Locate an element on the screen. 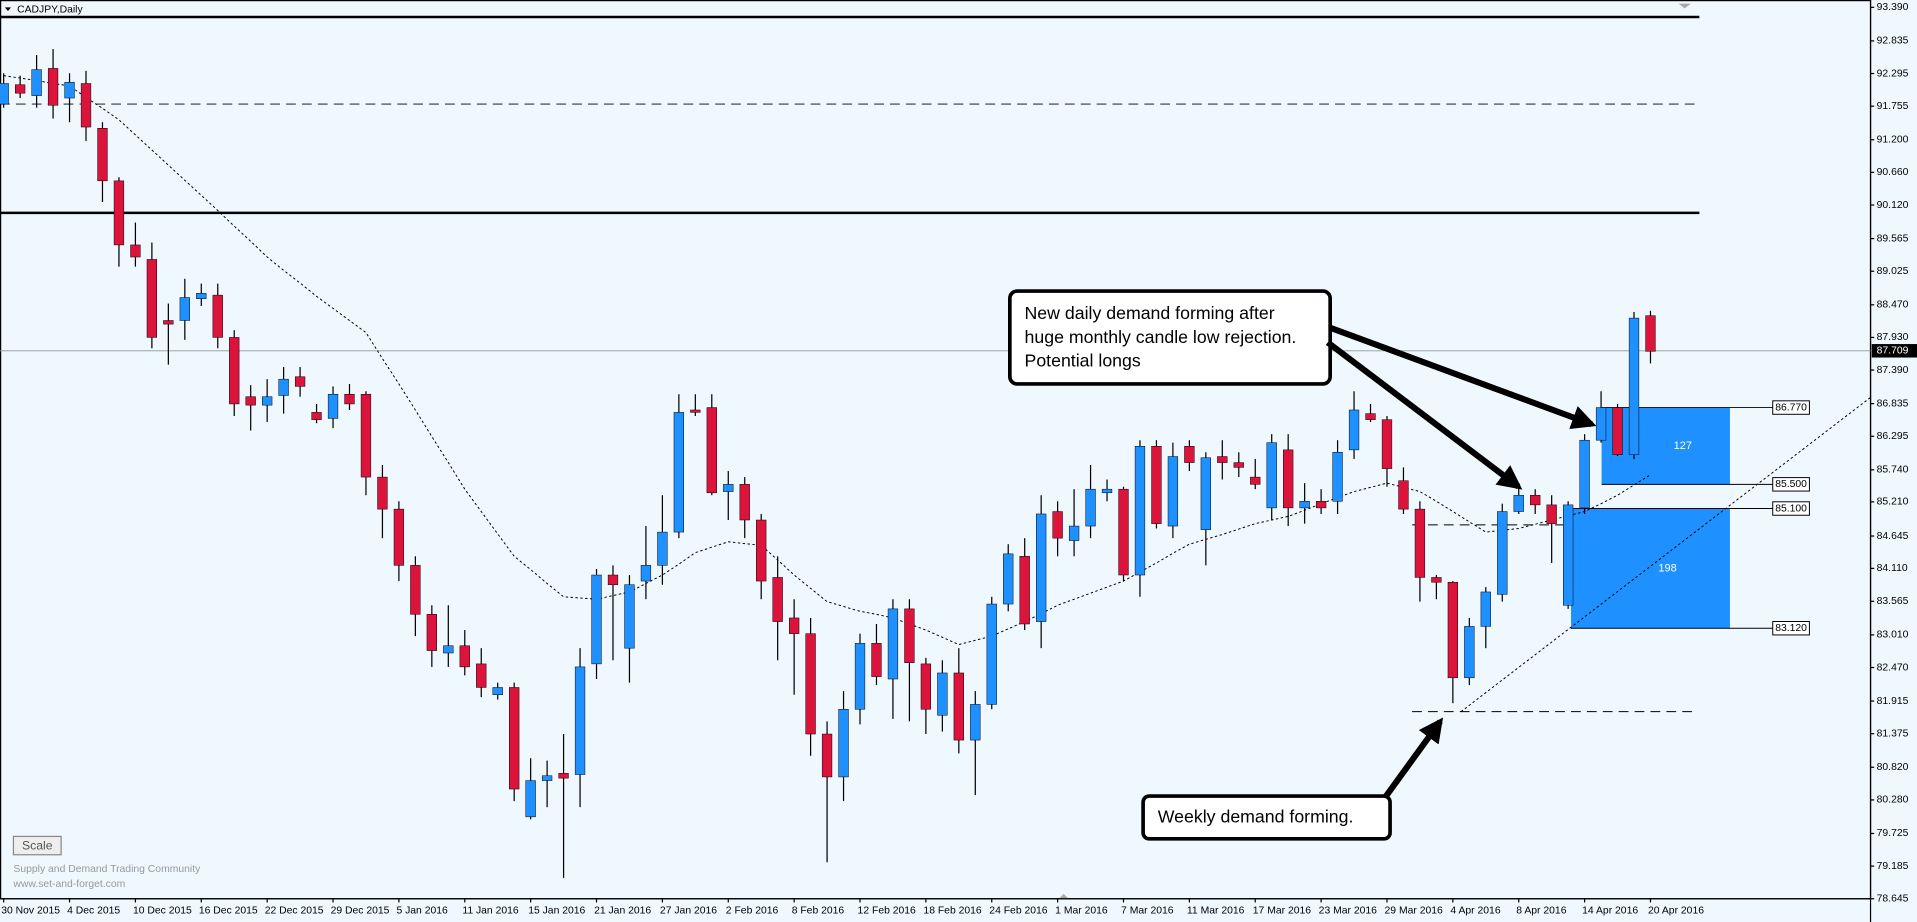 This screenshot has width=1917, height=922. scale-button-box is located at coordinates (37, 845).